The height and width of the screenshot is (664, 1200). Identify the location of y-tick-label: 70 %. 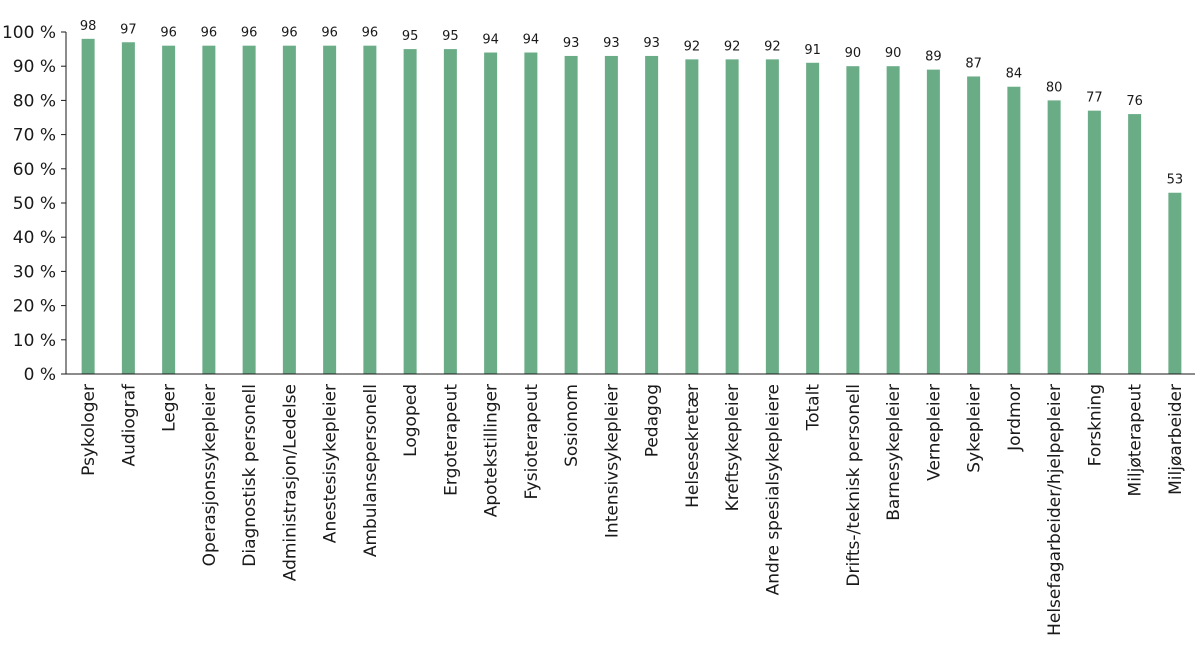
(34, 136).